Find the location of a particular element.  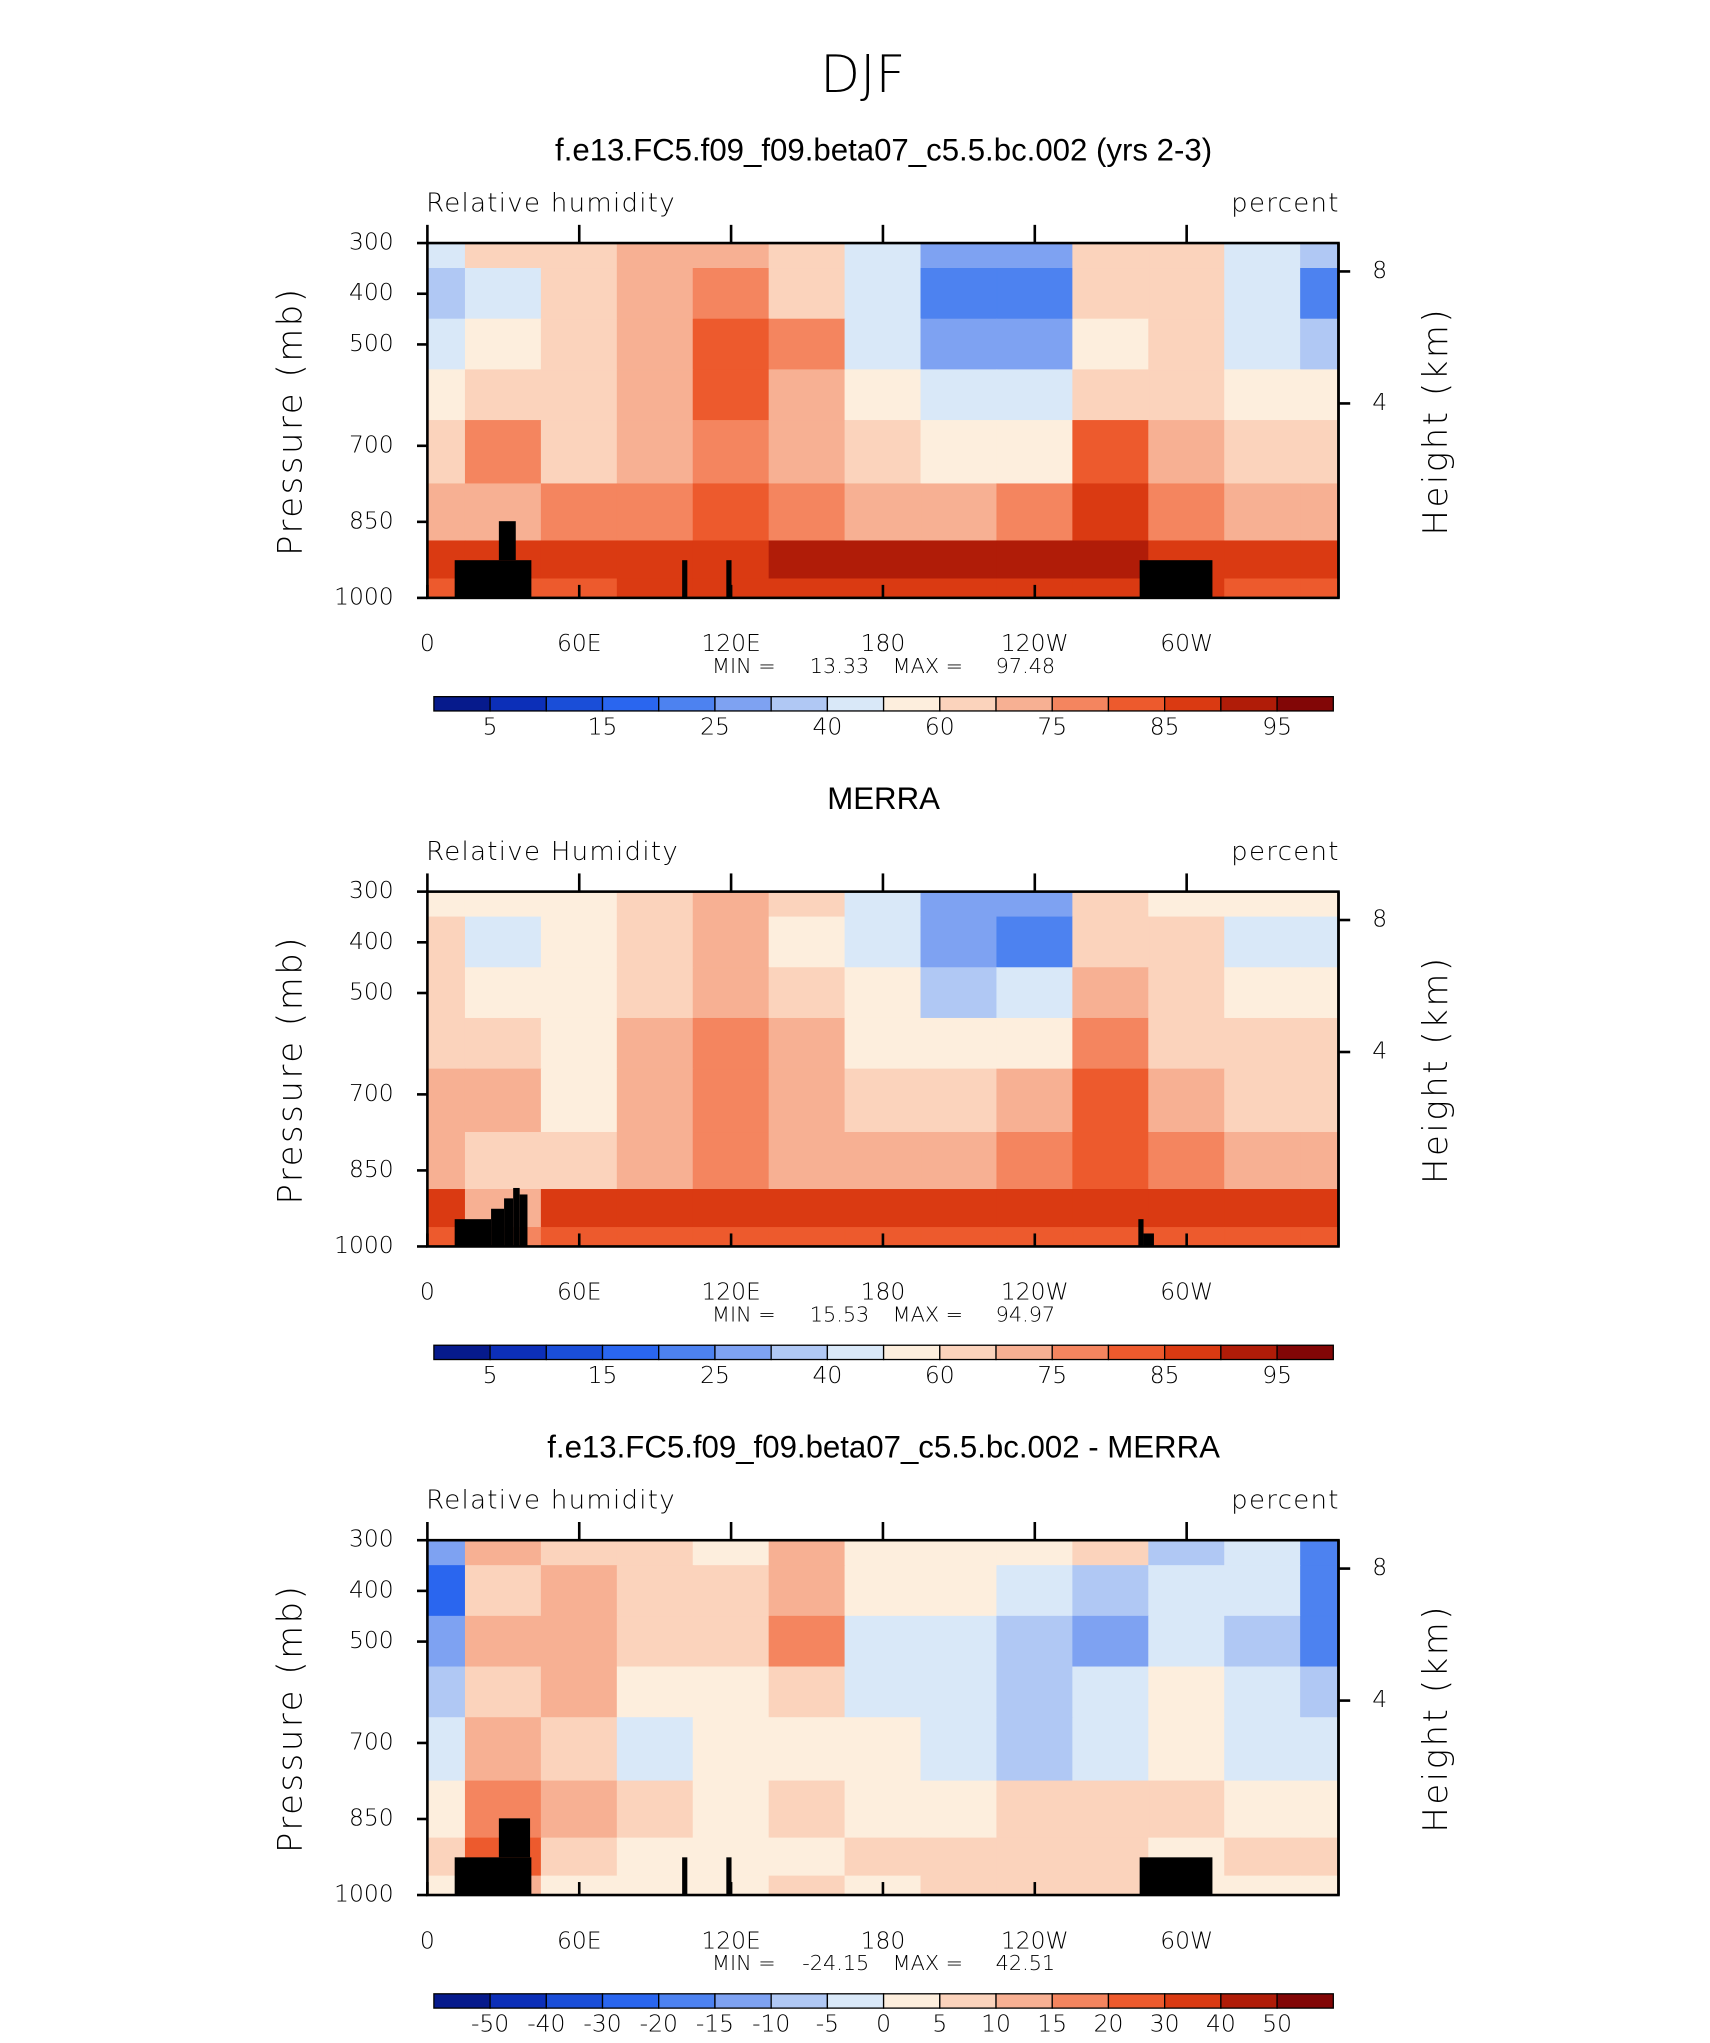

colorbar-label: 15 is located at coordinates (603, 1375).